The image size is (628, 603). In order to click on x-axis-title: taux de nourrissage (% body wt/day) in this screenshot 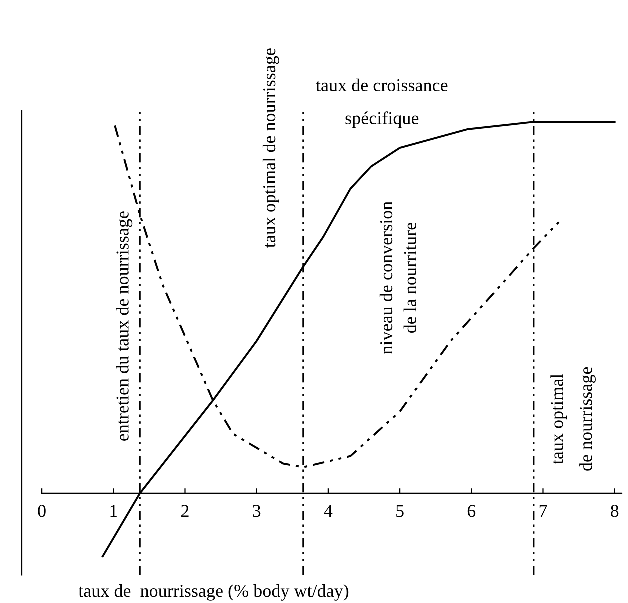, I will do `click(213, 592)`.